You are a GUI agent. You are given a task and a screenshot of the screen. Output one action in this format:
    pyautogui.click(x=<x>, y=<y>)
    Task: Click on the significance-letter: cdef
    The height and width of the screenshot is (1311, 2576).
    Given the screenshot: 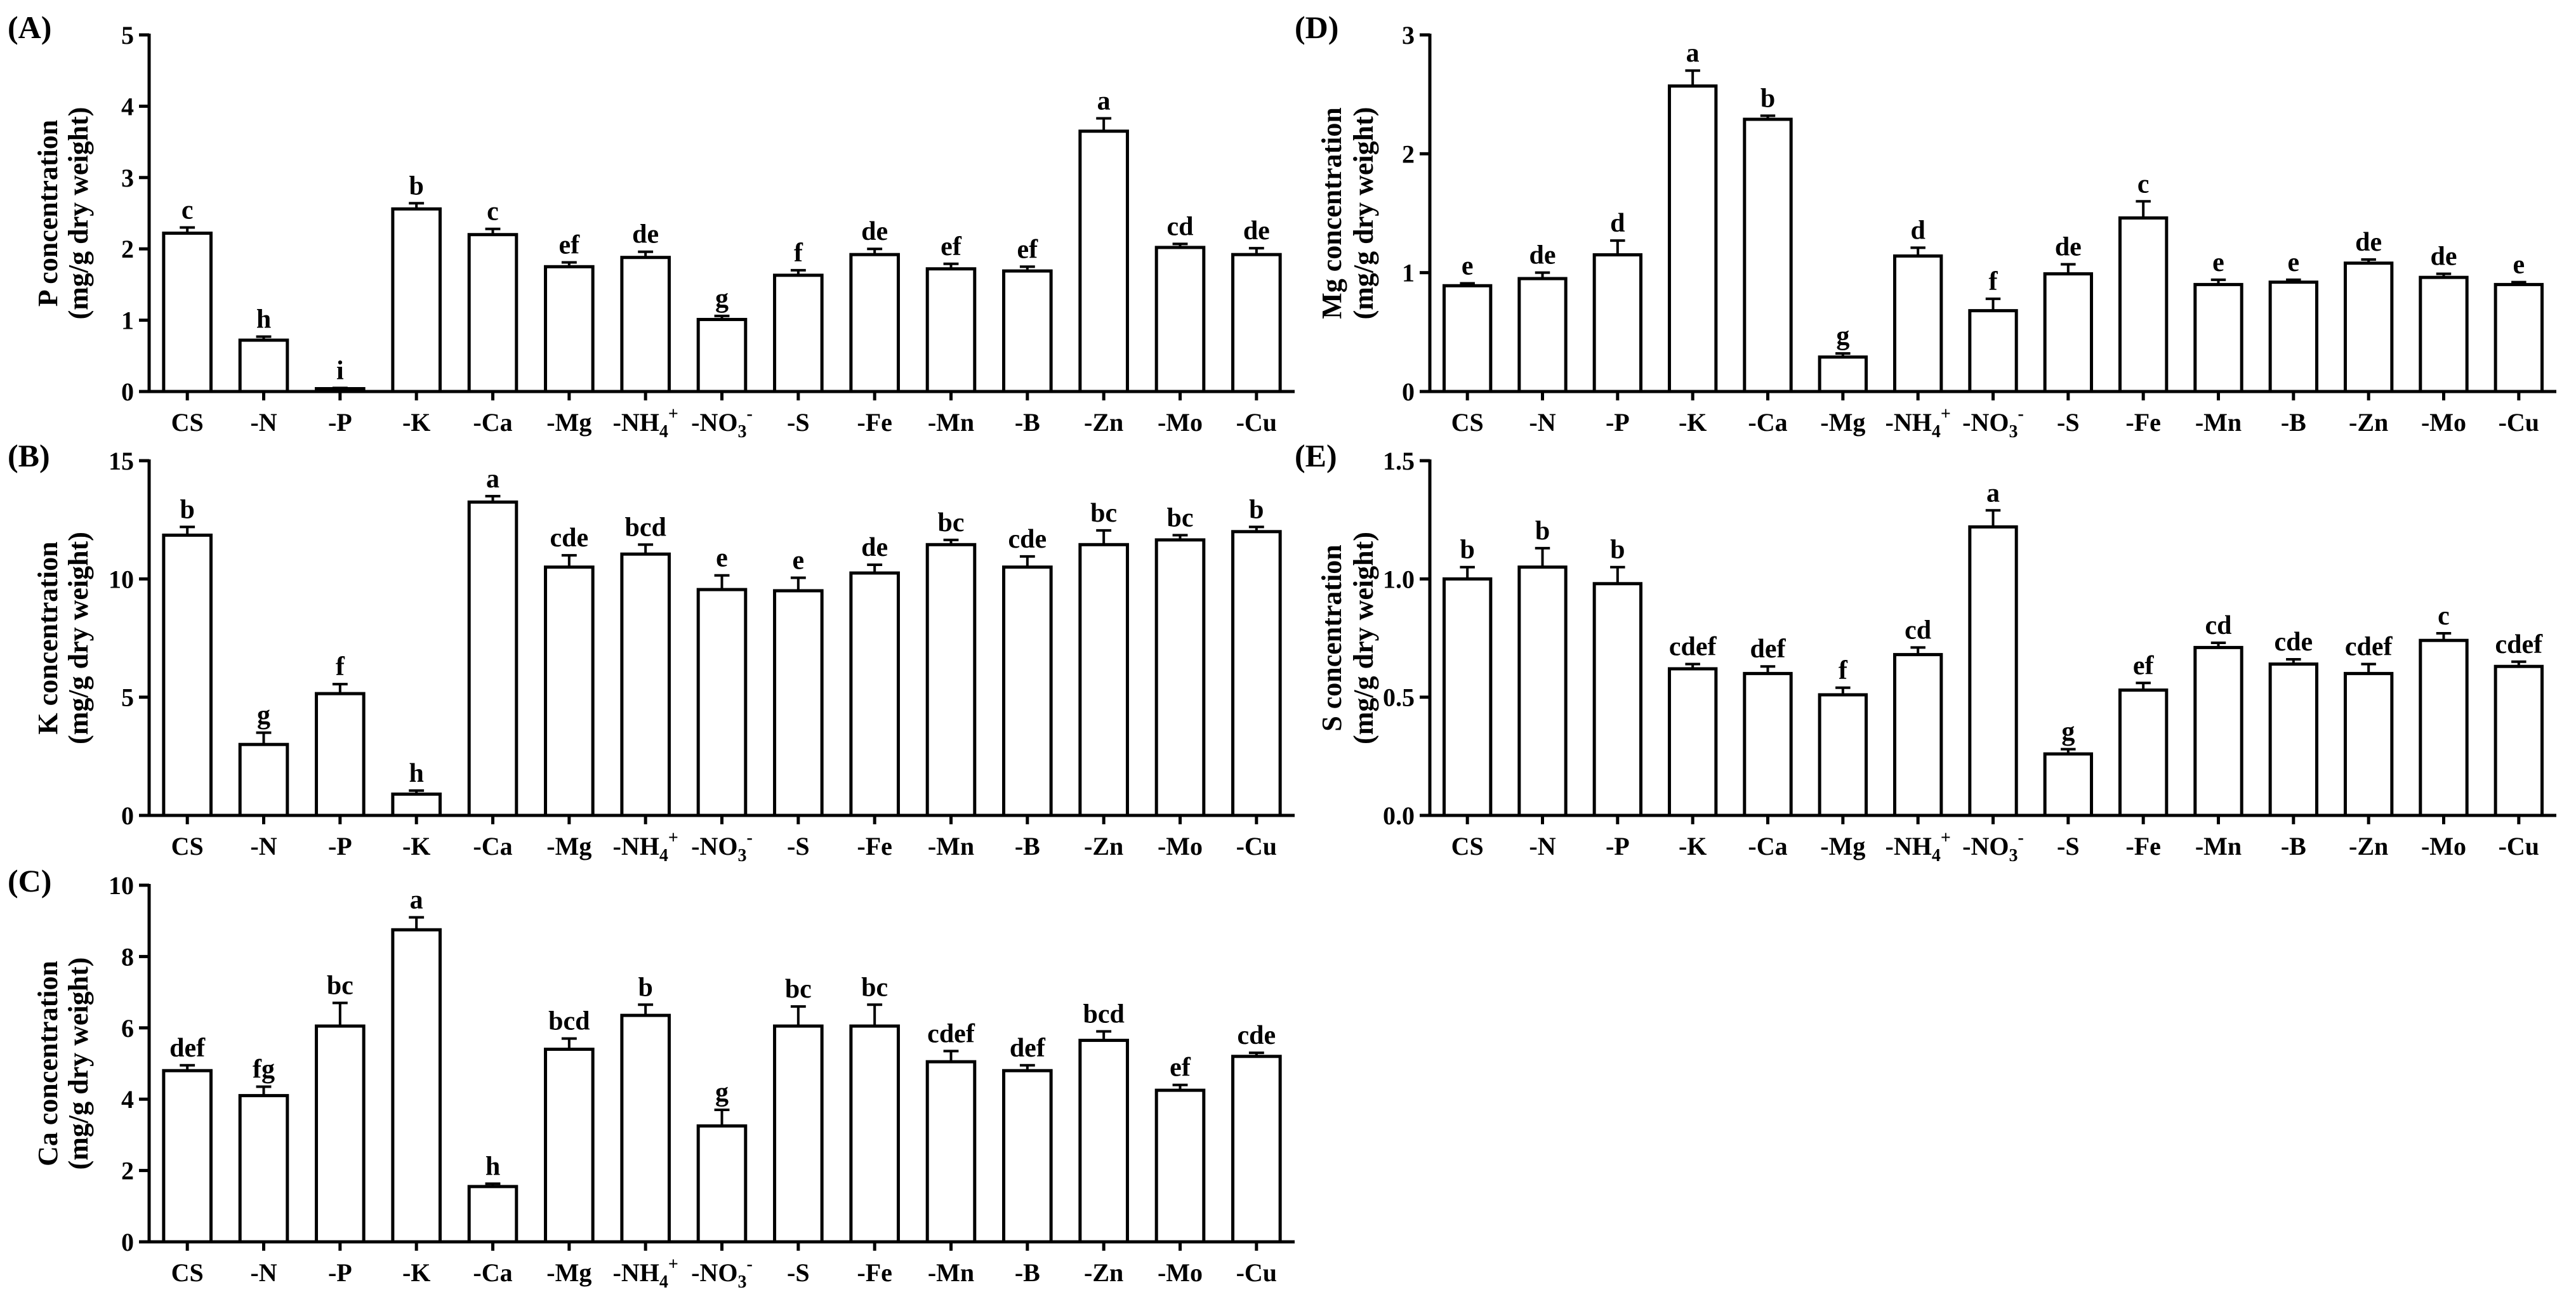 What is the action you would take?
    pyautogui.click(x=2519, y=644)
    